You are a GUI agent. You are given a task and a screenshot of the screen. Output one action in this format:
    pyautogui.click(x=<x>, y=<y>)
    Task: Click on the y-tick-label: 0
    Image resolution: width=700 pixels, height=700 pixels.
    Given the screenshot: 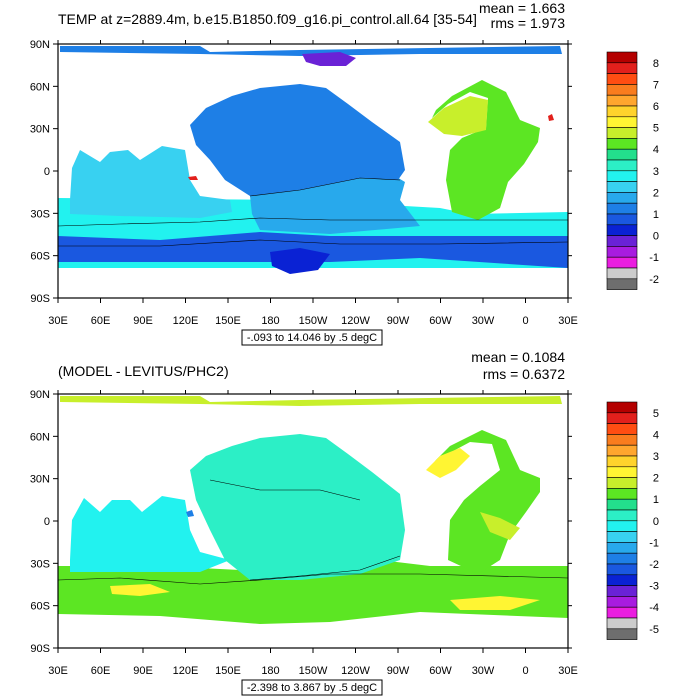 What is the action you would take?
    pyautogui.click(x=47, y=522)
    